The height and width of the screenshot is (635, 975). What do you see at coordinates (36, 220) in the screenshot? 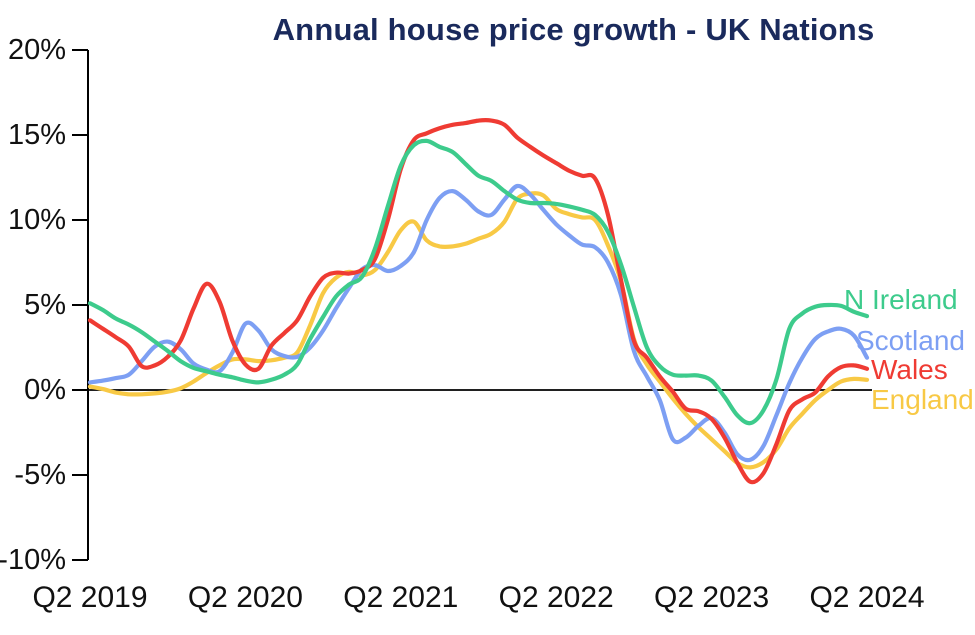
I see `y-axis-label: 10%` at bounding box center [36, 220].